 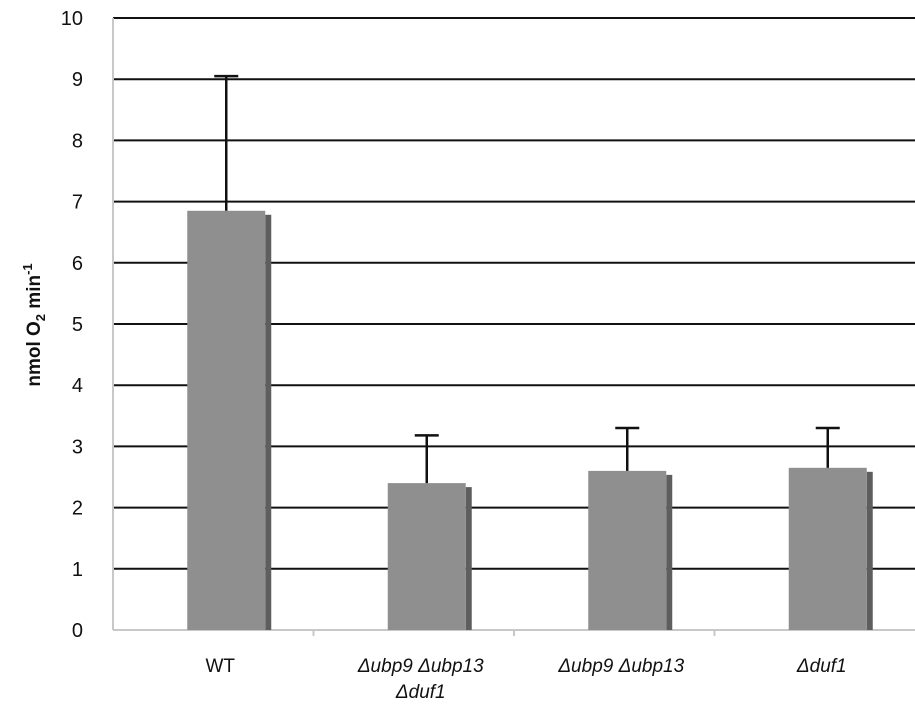 What do you see at coordinates (77, 325) in the screenshot?
I see `y-tick-5: 5` at bounding box center [77, 325].